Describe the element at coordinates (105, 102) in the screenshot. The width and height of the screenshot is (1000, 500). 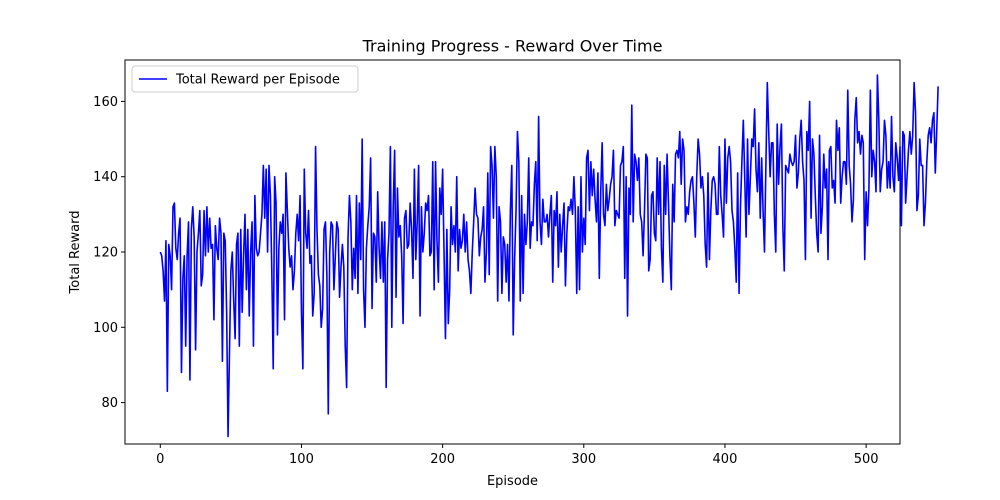
I see `y-tick-label: 160` at that location.